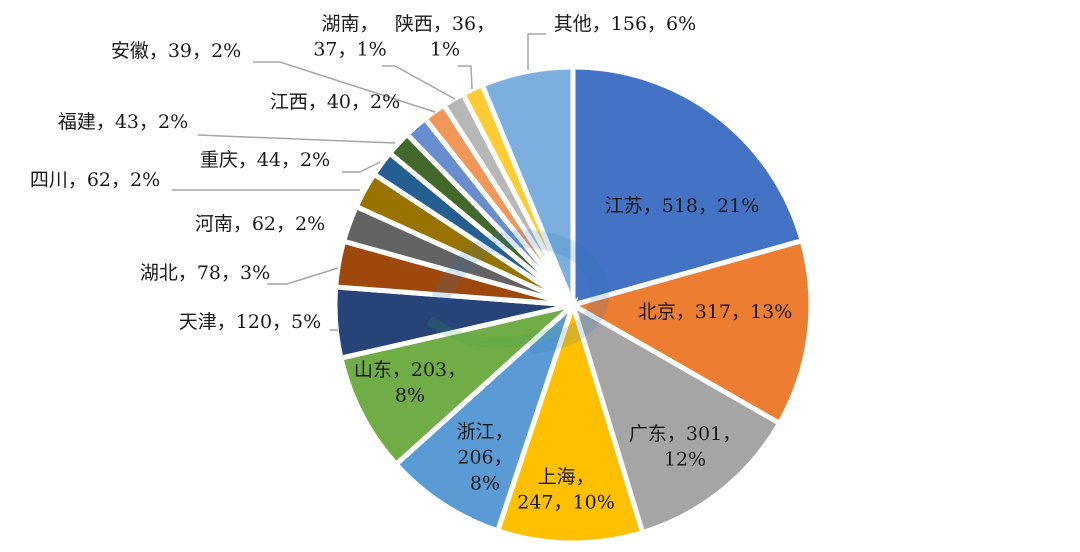 This screenshot has height=552, width=1080. What do you see at coordinates (176, 51) in the screenshot?
I see `data-label: 安徽，39，2%` at bounding box center [176, 51].